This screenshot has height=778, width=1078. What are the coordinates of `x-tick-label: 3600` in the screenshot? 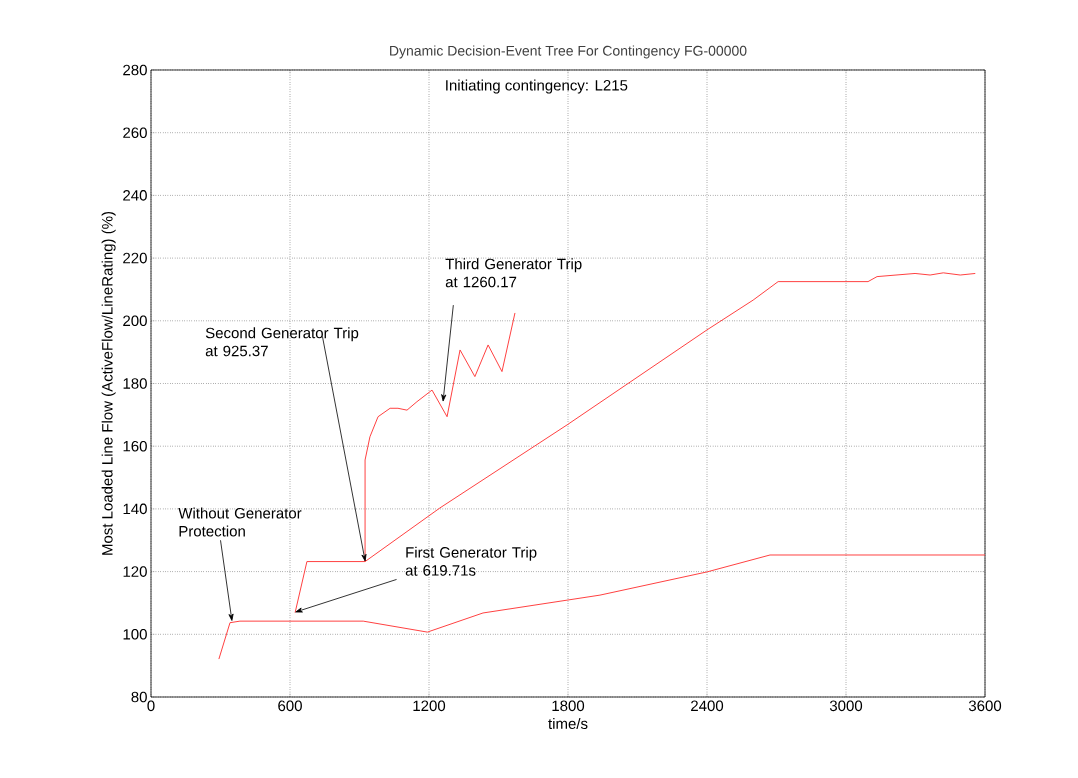 It's located at (985, 706).